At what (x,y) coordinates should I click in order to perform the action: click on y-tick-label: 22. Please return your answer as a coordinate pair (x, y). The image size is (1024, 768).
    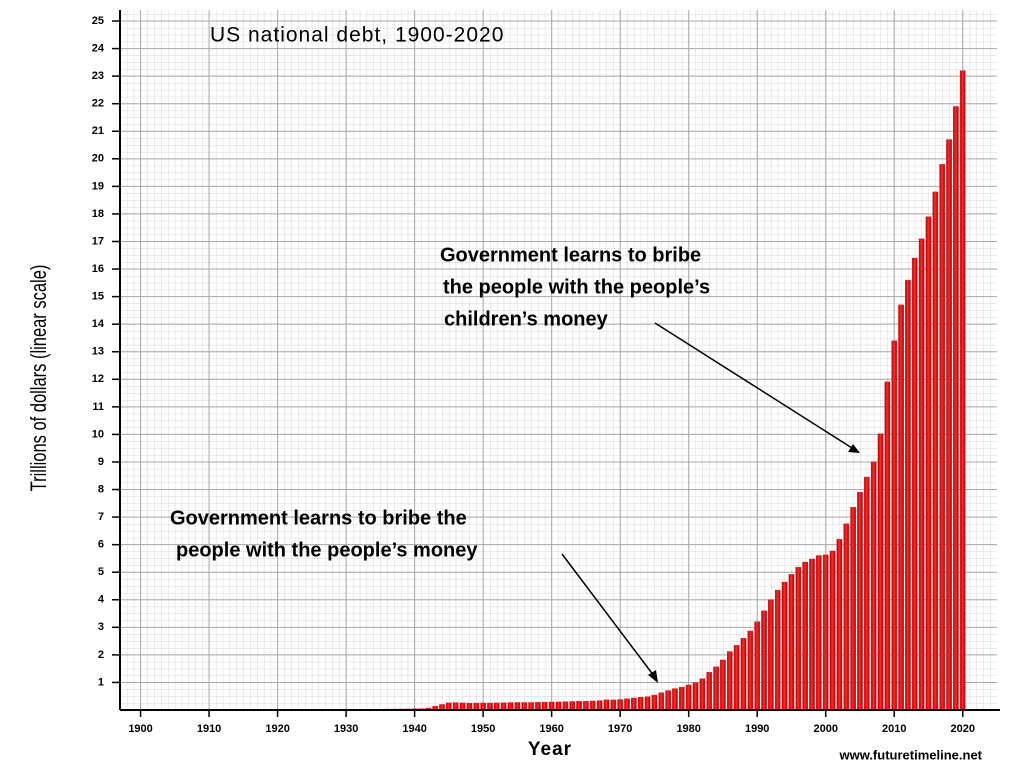
    Looking at the image, I should click on (98, 104).